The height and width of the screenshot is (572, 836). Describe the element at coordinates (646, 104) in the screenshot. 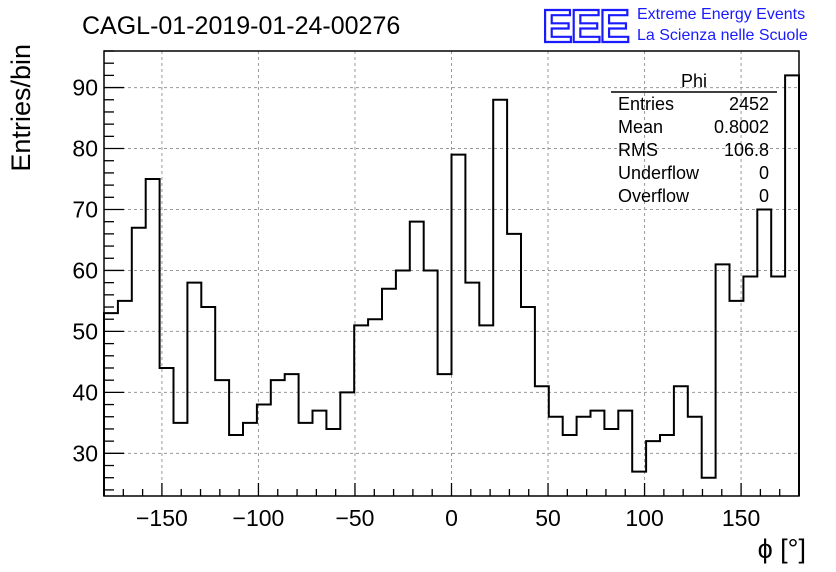

I see `stats-label-entries: Entries` at that location.